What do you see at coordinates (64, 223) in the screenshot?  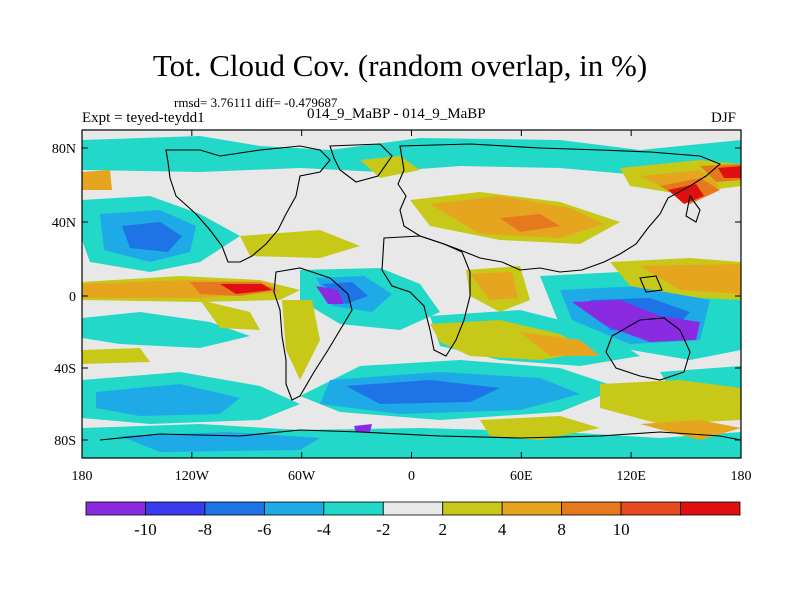 I see `lat-label: 40N` at bounding box center [64, 223].